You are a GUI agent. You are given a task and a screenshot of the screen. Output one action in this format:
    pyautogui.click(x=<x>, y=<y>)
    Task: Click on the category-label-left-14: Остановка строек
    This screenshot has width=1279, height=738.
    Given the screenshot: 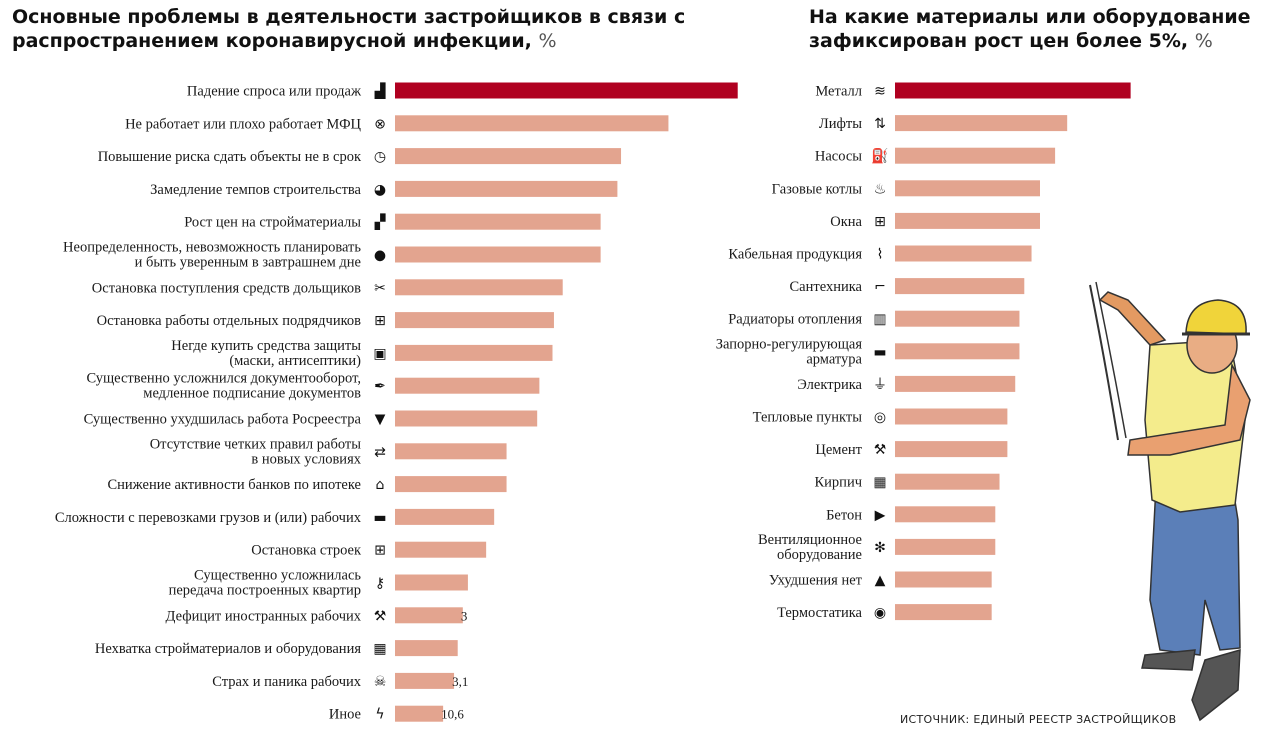 What is the action you would take?
    pyautogui.click(x=306, y=551)
    